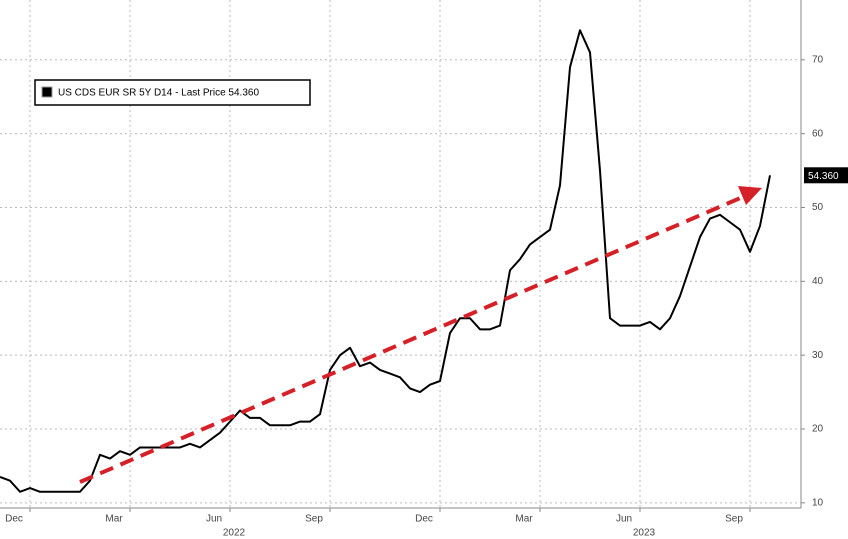  Describe the element at coordinates (818, 281) in the screenshot. I see `y-tick-label: 40` at that location.